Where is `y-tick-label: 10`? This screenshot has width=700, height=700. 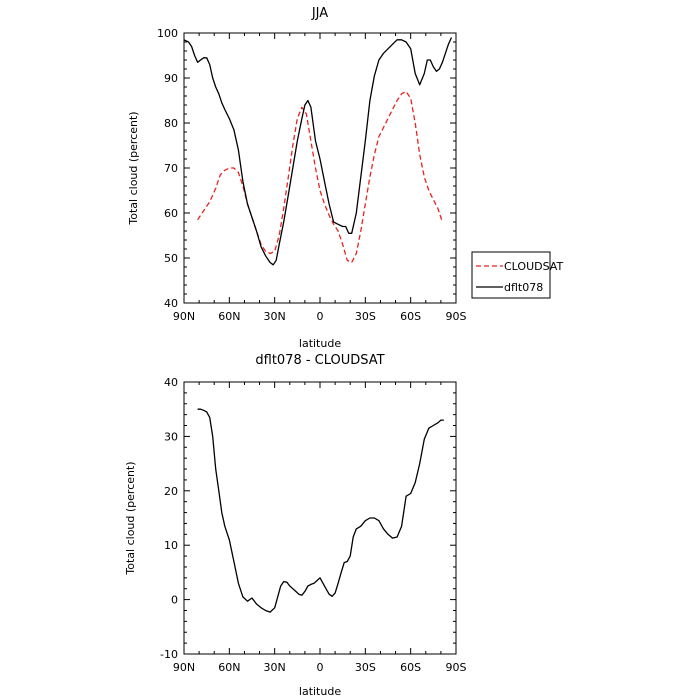 y-tick-label: 10 is located at coordinates (171, 545).